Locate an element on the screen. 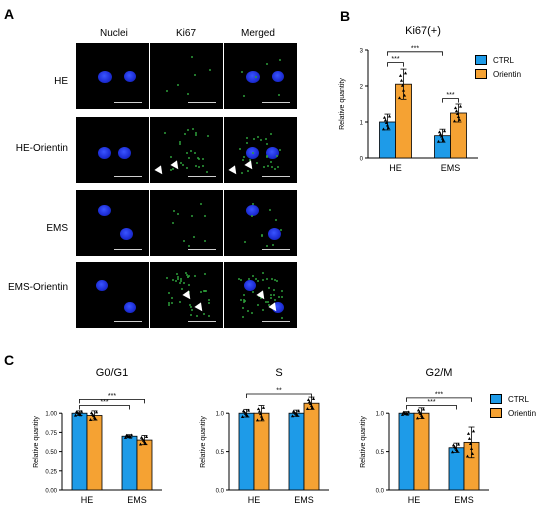  micrograph-he-orientin-merged is located at coordinates (260, 150).